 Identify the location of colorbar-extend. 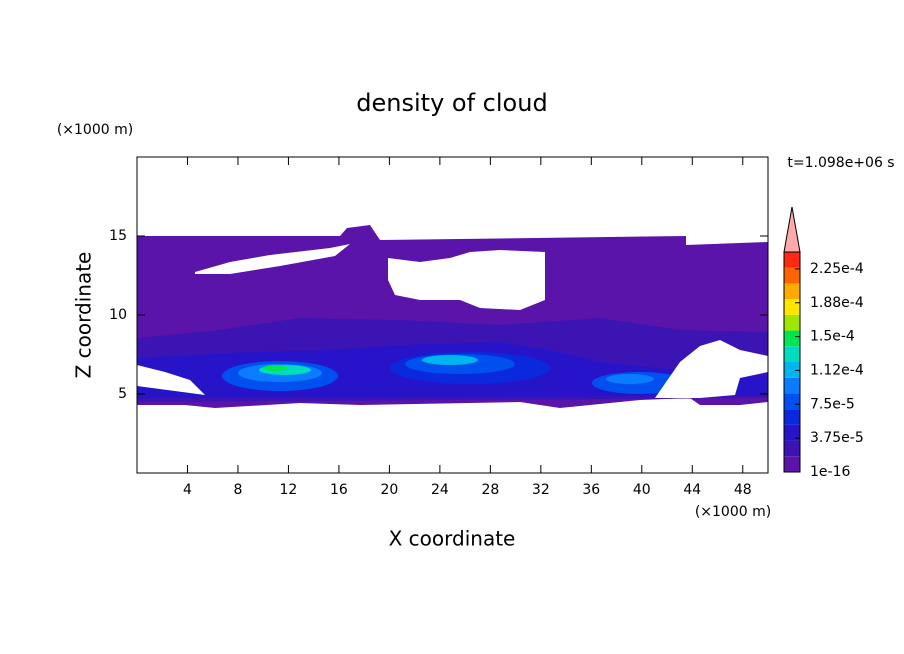
(792, 229).